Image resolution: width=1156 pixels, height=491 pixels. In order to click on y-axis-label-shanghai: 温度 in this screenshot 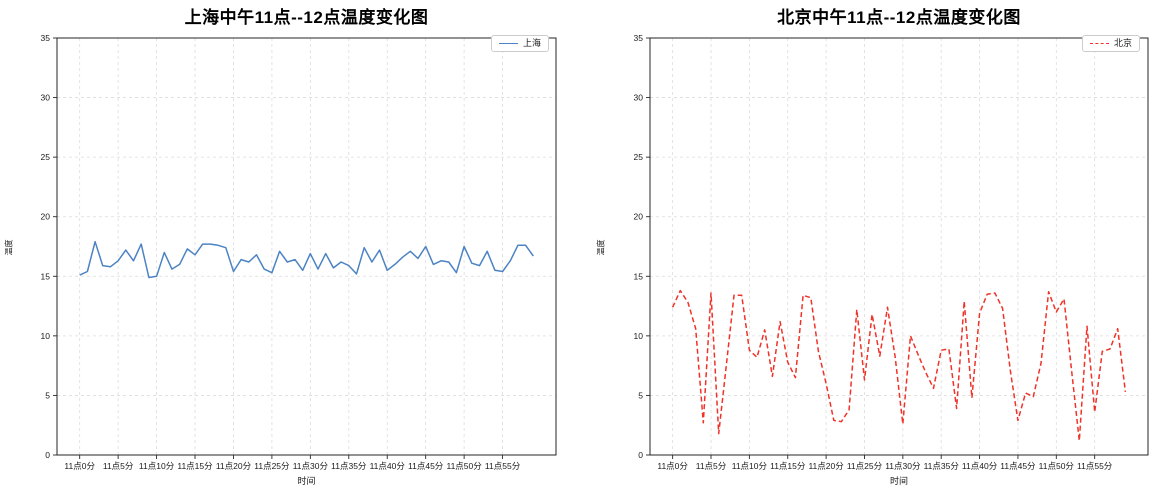, I will do `click(9, 247)`.